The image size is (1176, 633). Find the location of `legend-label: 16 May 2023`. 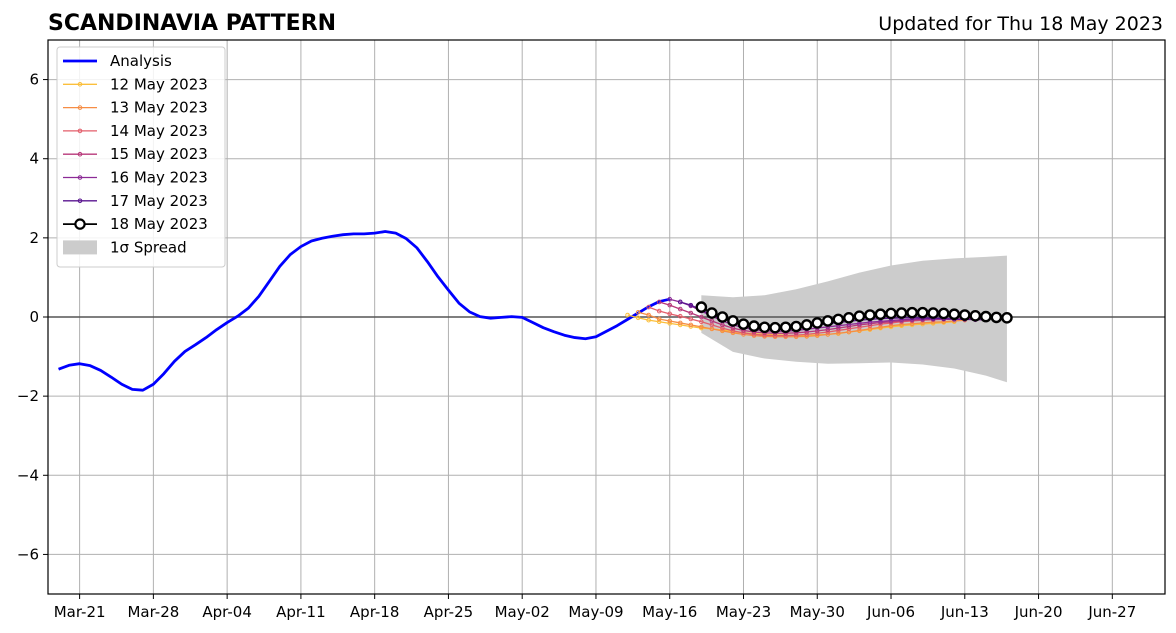

legend-label: 16 May 2023 is located at coordinates (159, 178).